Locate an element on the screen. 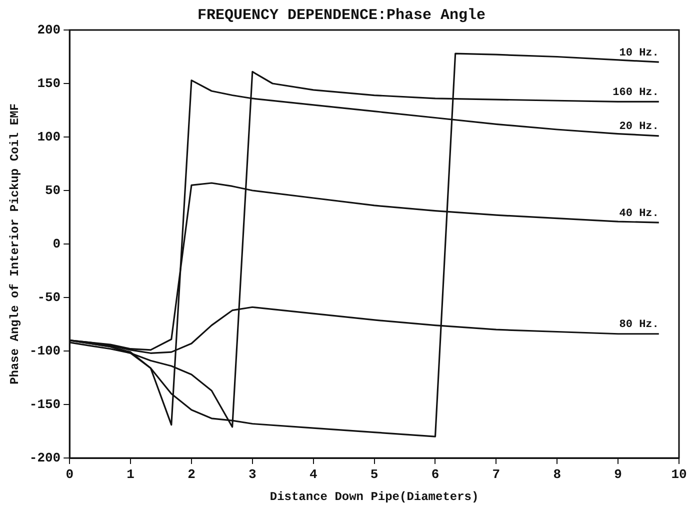 This screenshot has width=691, height=508. series-label: 80 Hz. is located at coordinates (639, 325).